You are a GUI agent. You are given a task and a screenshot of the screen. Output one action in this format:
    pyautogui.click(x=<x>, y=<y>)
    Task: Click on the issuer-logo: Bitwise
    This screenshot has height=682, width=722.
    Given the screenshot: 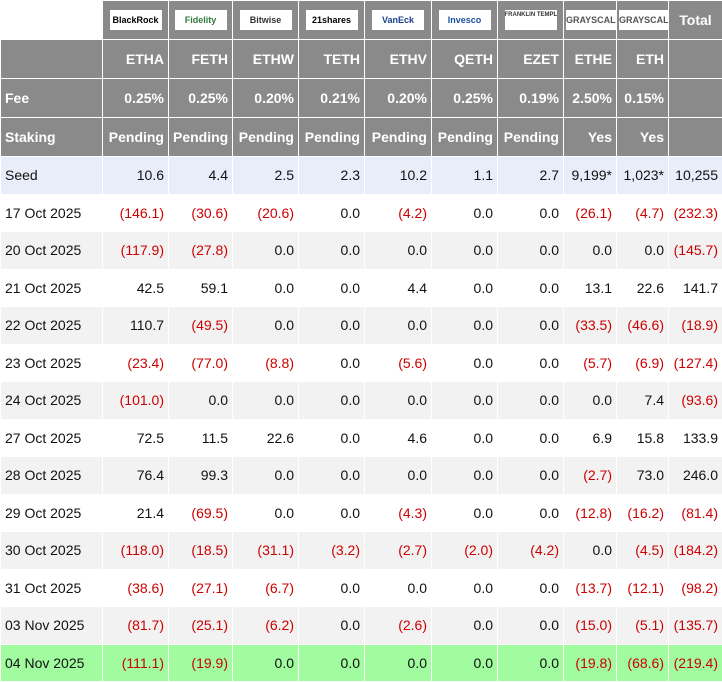 What is the action you would take?
    pyautogui.click(x=266, y=20)
    